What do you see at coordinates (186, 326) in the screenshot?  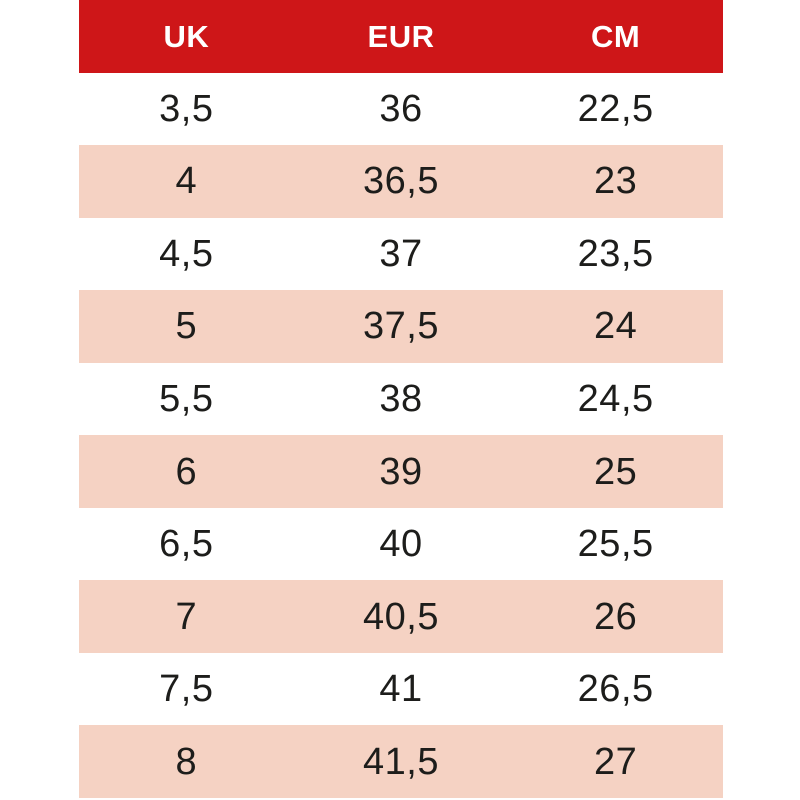 I see `cell-uk: 5` at bounding box center [186, 326].